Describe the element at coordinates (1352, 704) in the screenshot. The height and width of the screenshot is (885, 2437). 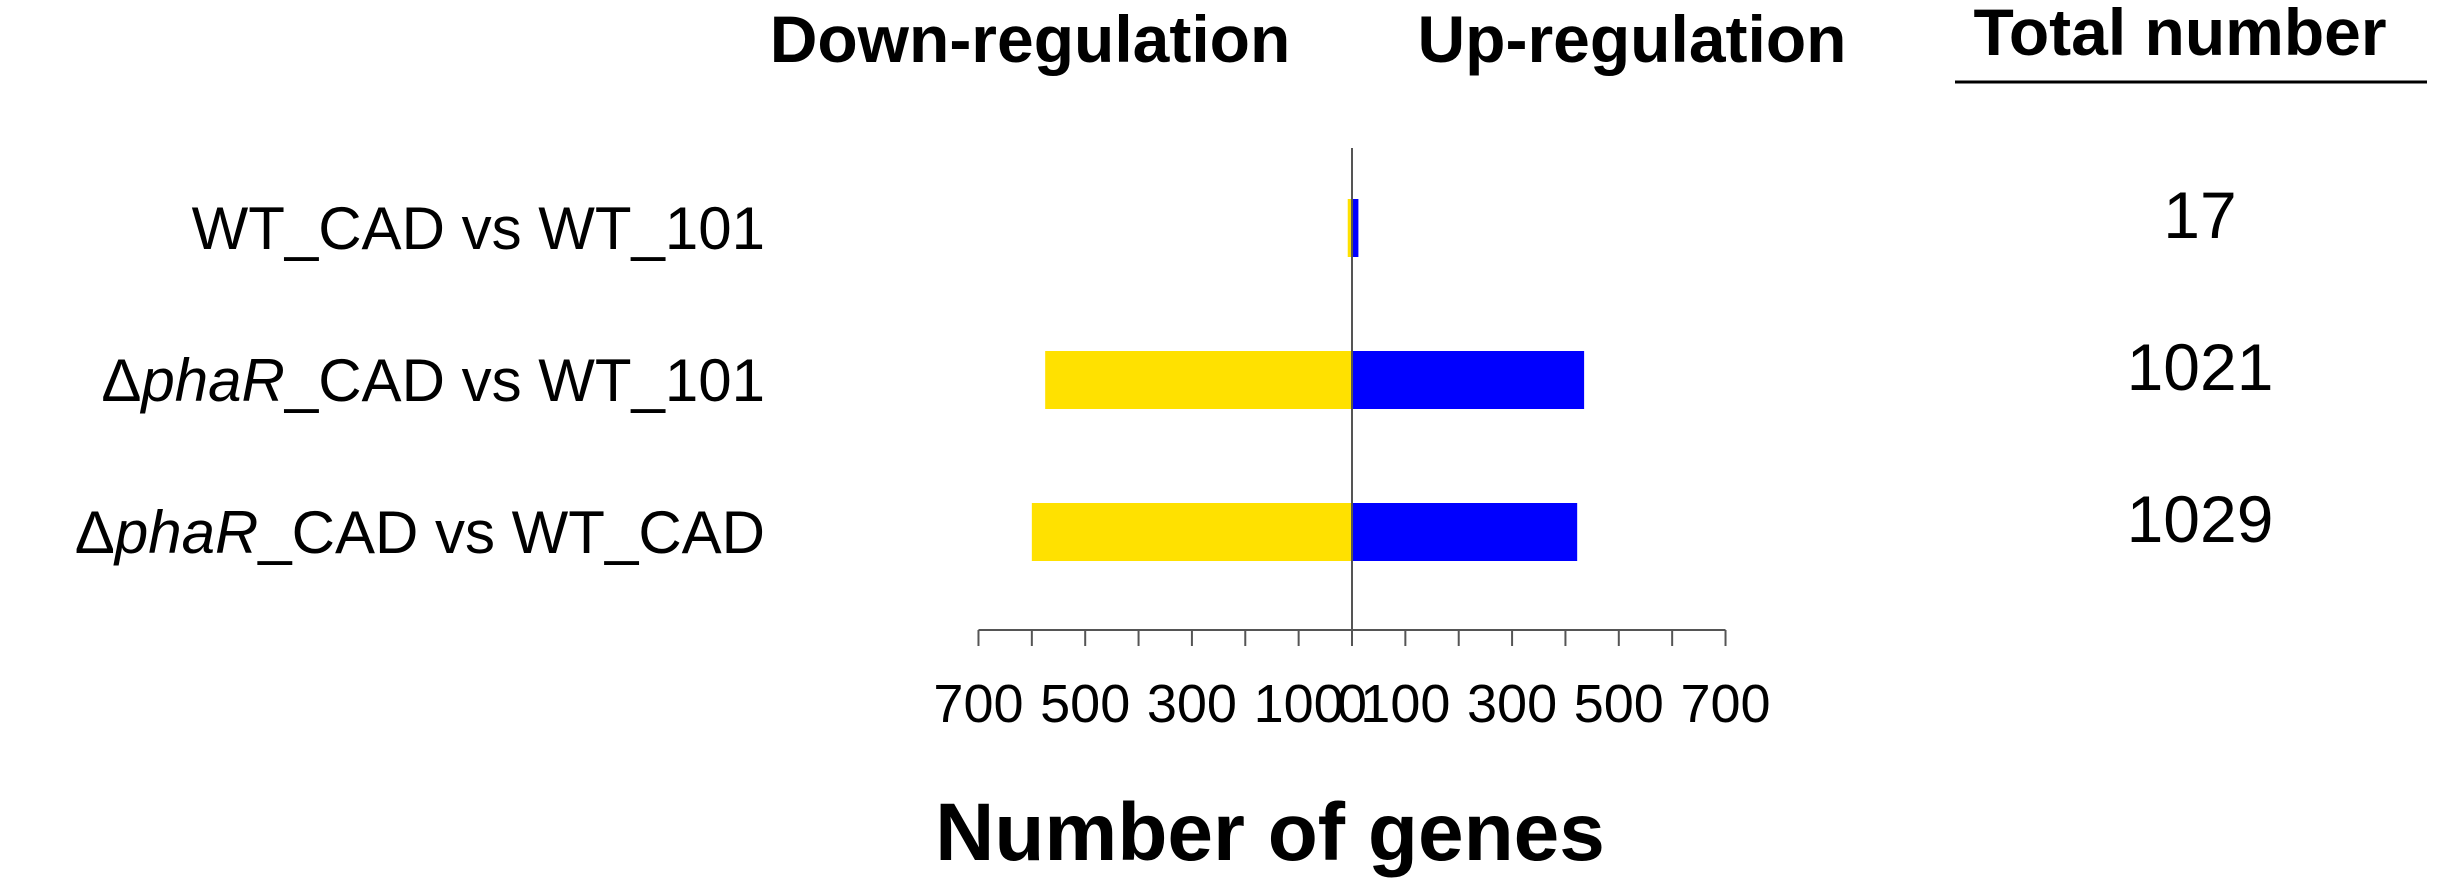
I see `x-tick-label: 0` at that location.